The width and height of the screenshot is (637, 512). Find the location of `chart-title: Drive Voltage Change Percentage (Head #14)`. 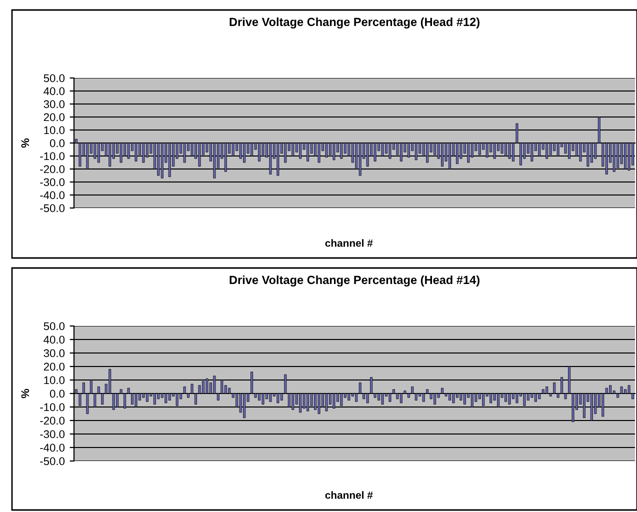

chart-title: Drive Voltage Change Percentage (Head #14) is located at coordinates (355, 280).